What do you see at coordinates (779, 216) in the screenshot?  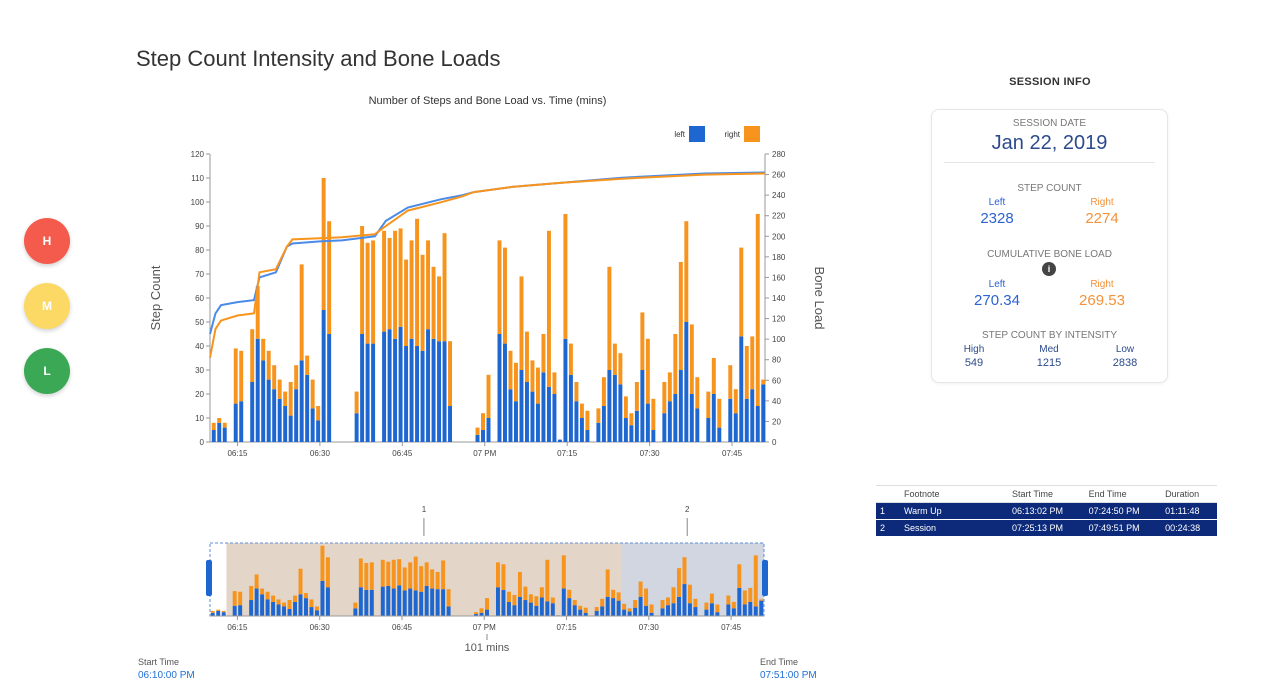 I see `y2-tick-label: 220` at bounding box center [779, 216].